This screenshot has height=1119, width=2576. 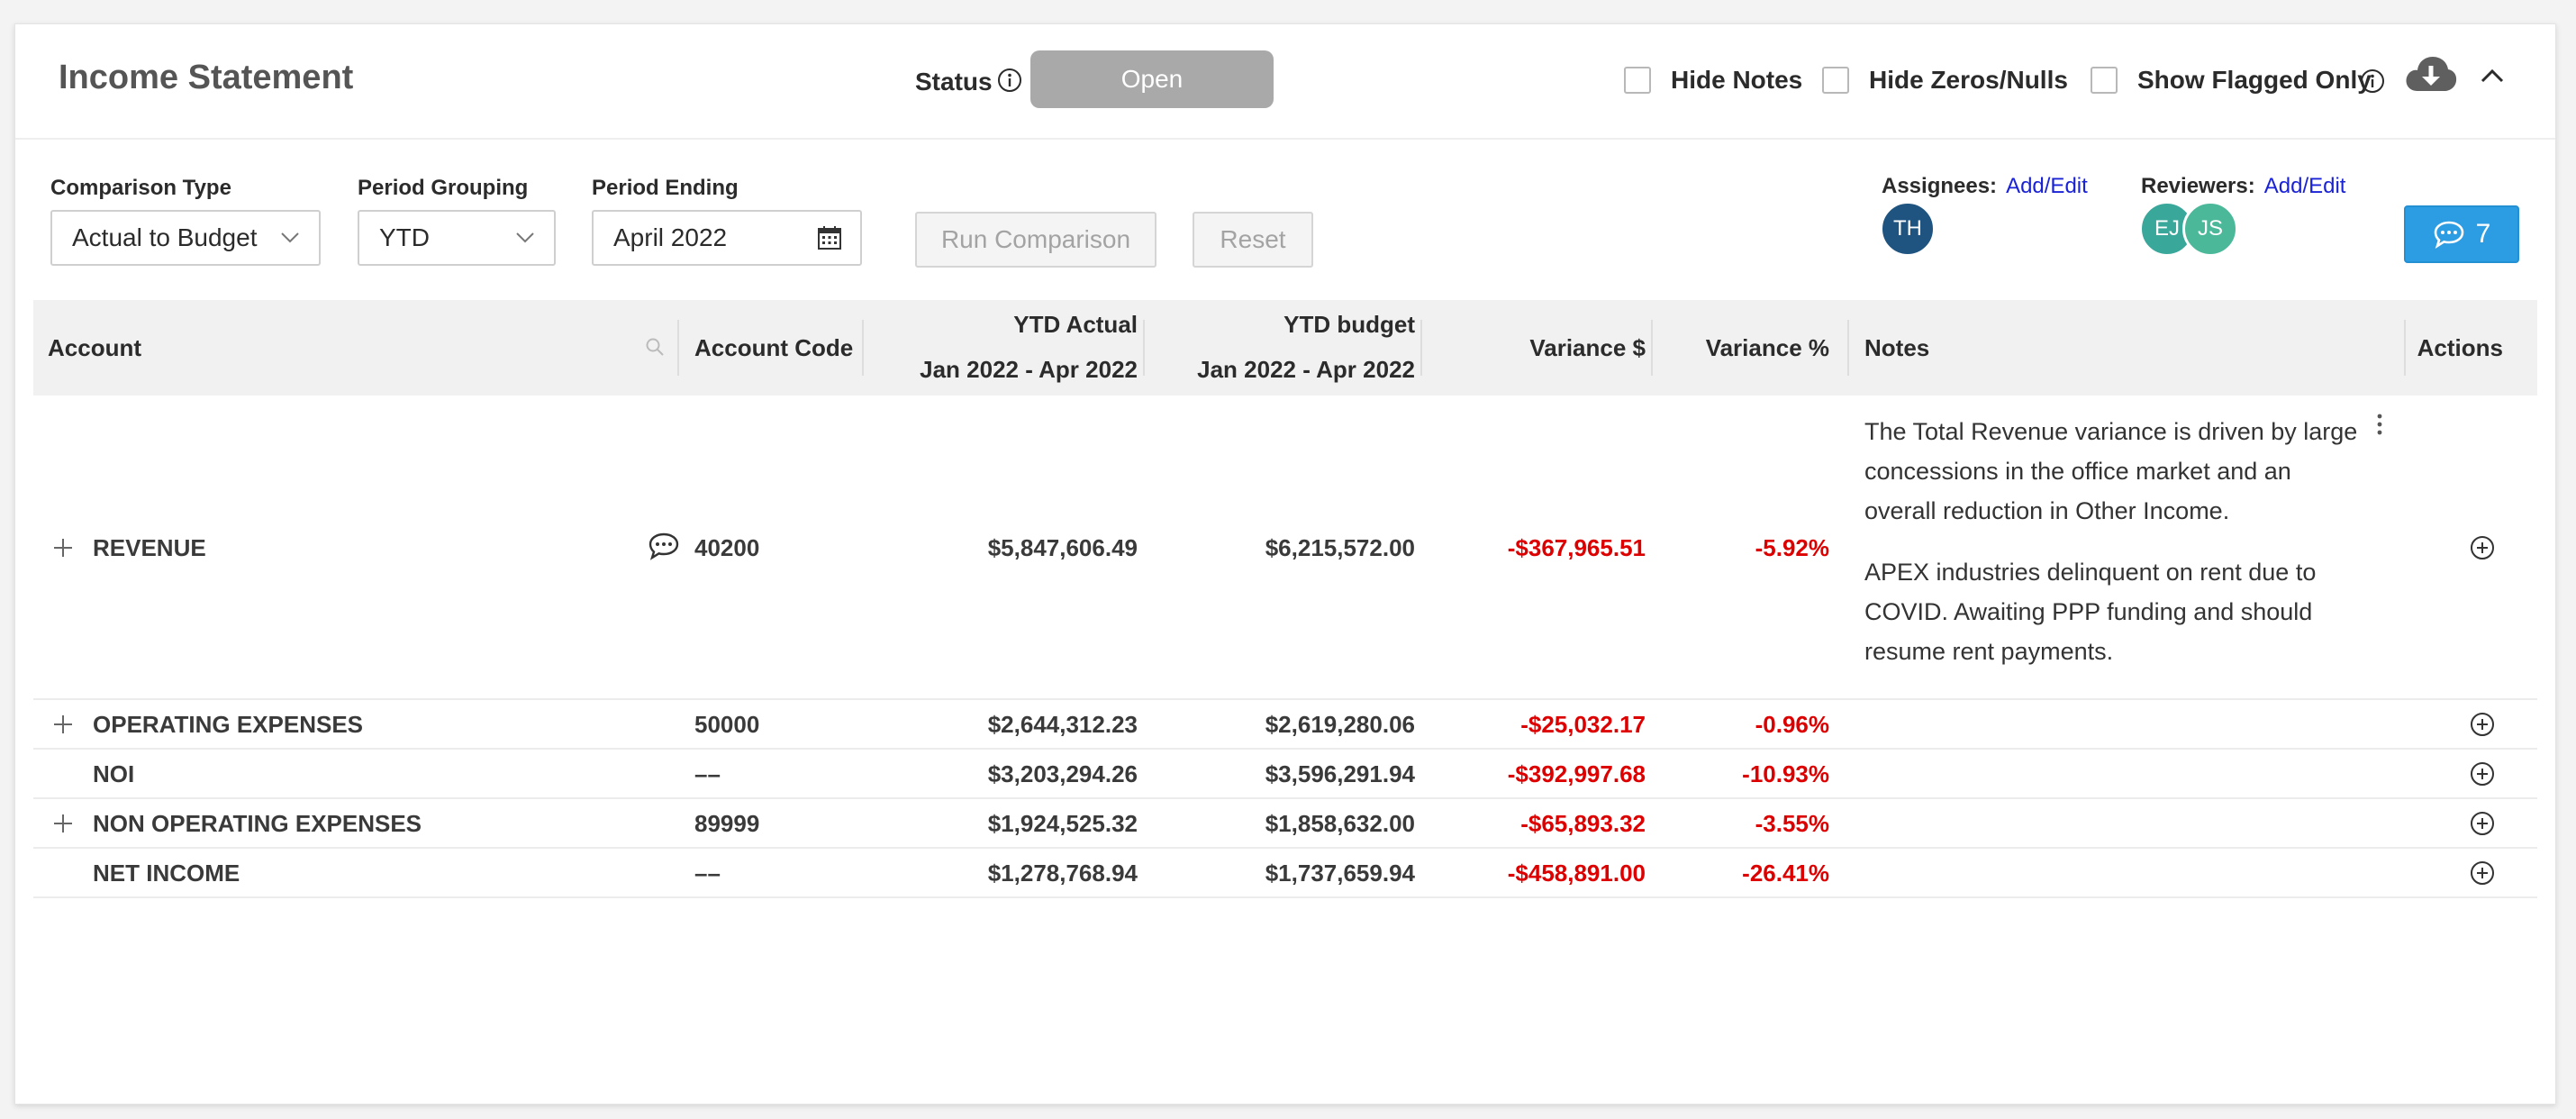 I want to click on header-notes: Notes, so click(x=1897, y=348).